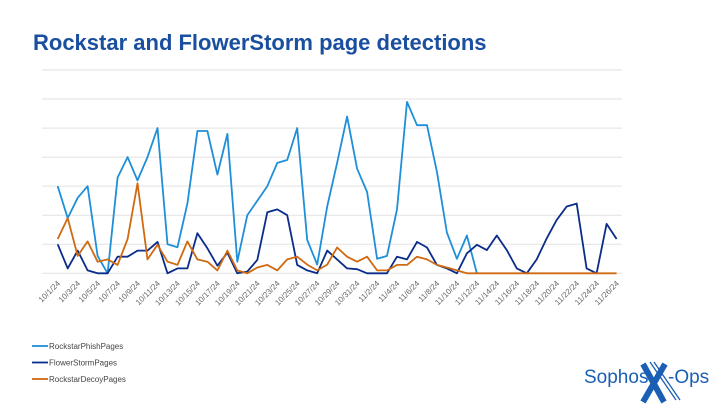 The image size is (728, 410). I want to click on sophos-xops-logo: Sophos -Ops, so click(646, 382).